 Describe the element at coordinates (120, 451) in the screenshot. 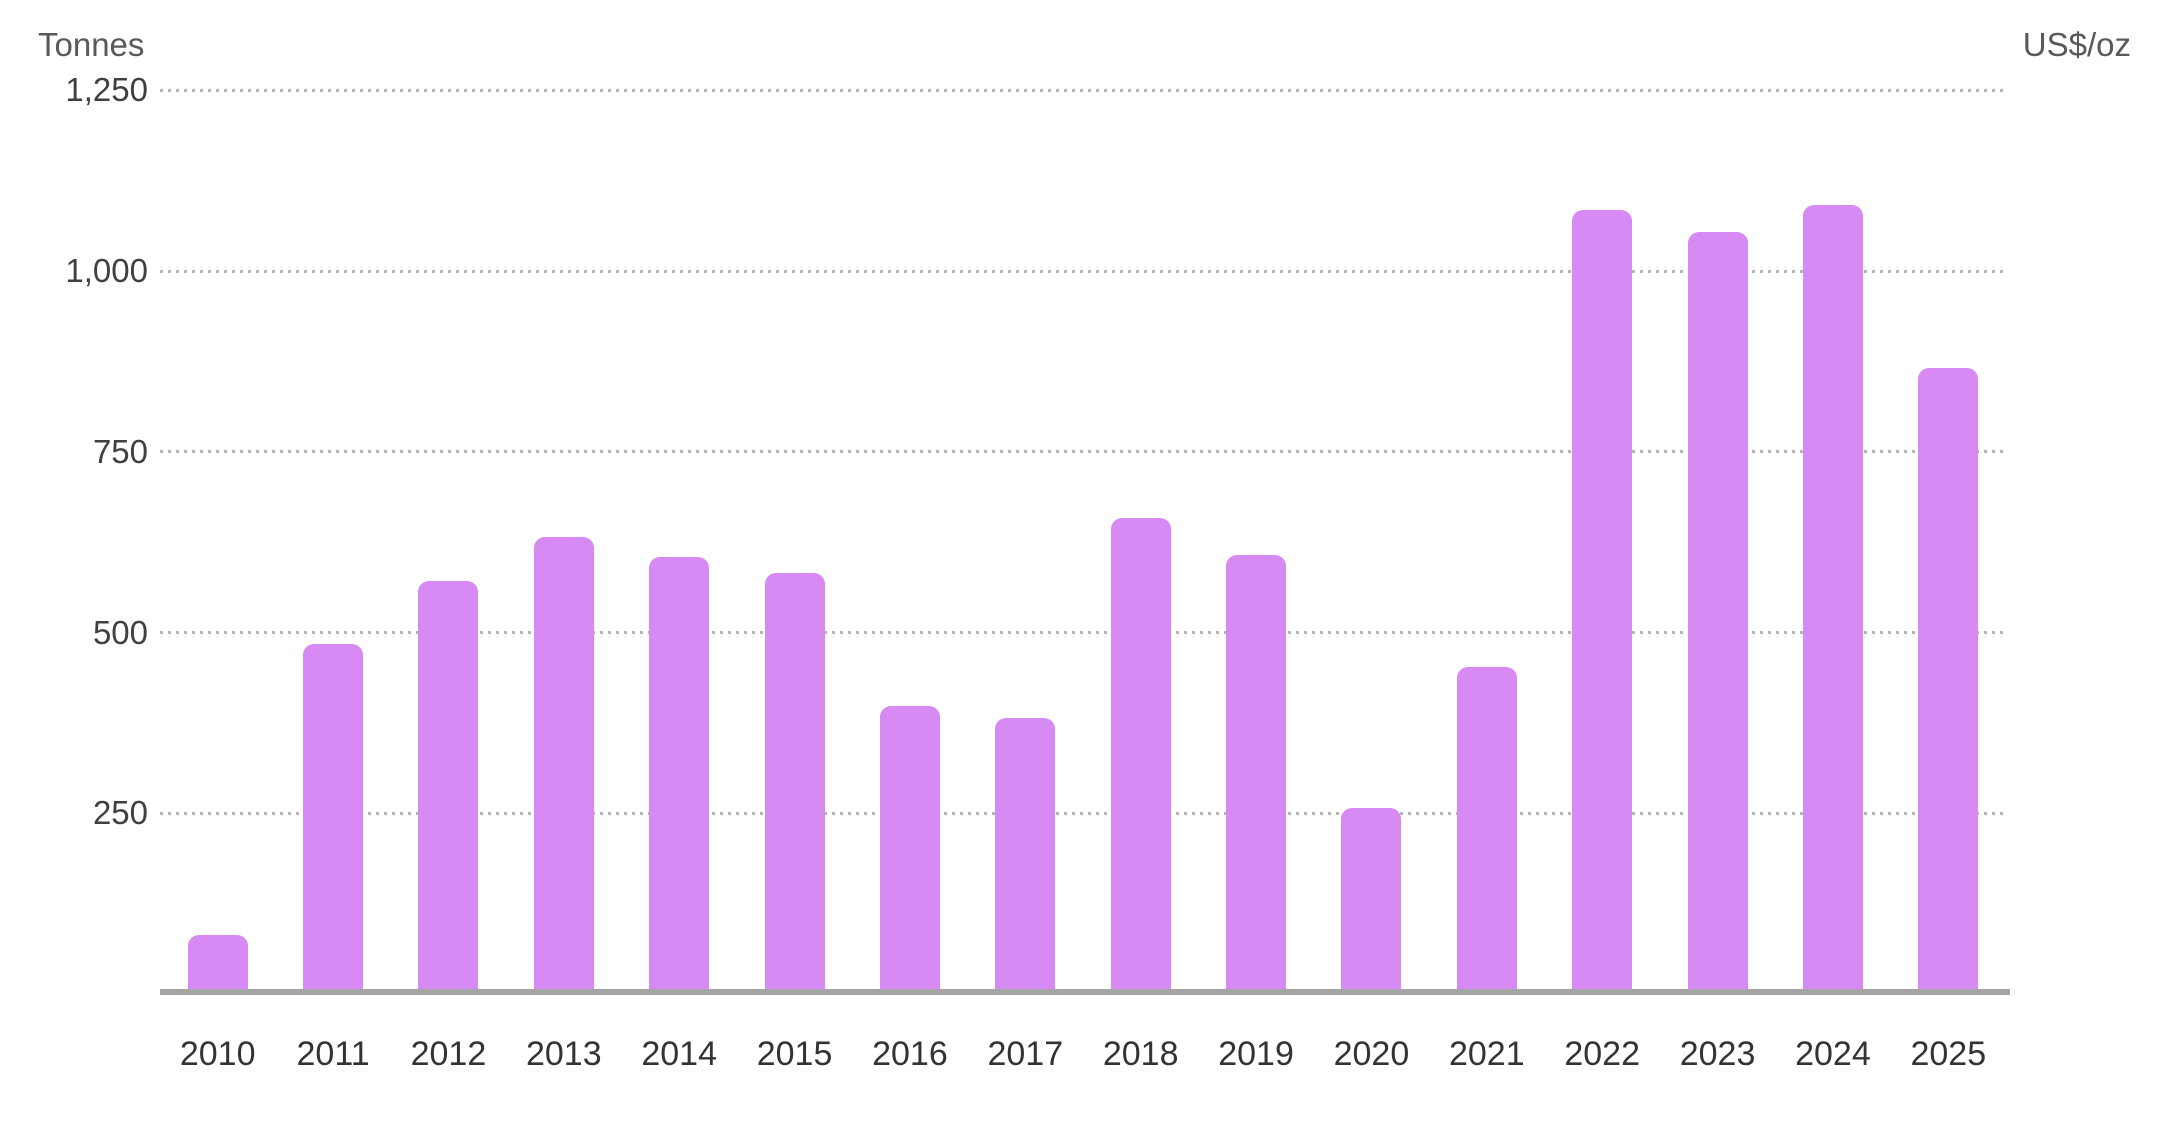

I see `y-tick-label: 750` at that location.